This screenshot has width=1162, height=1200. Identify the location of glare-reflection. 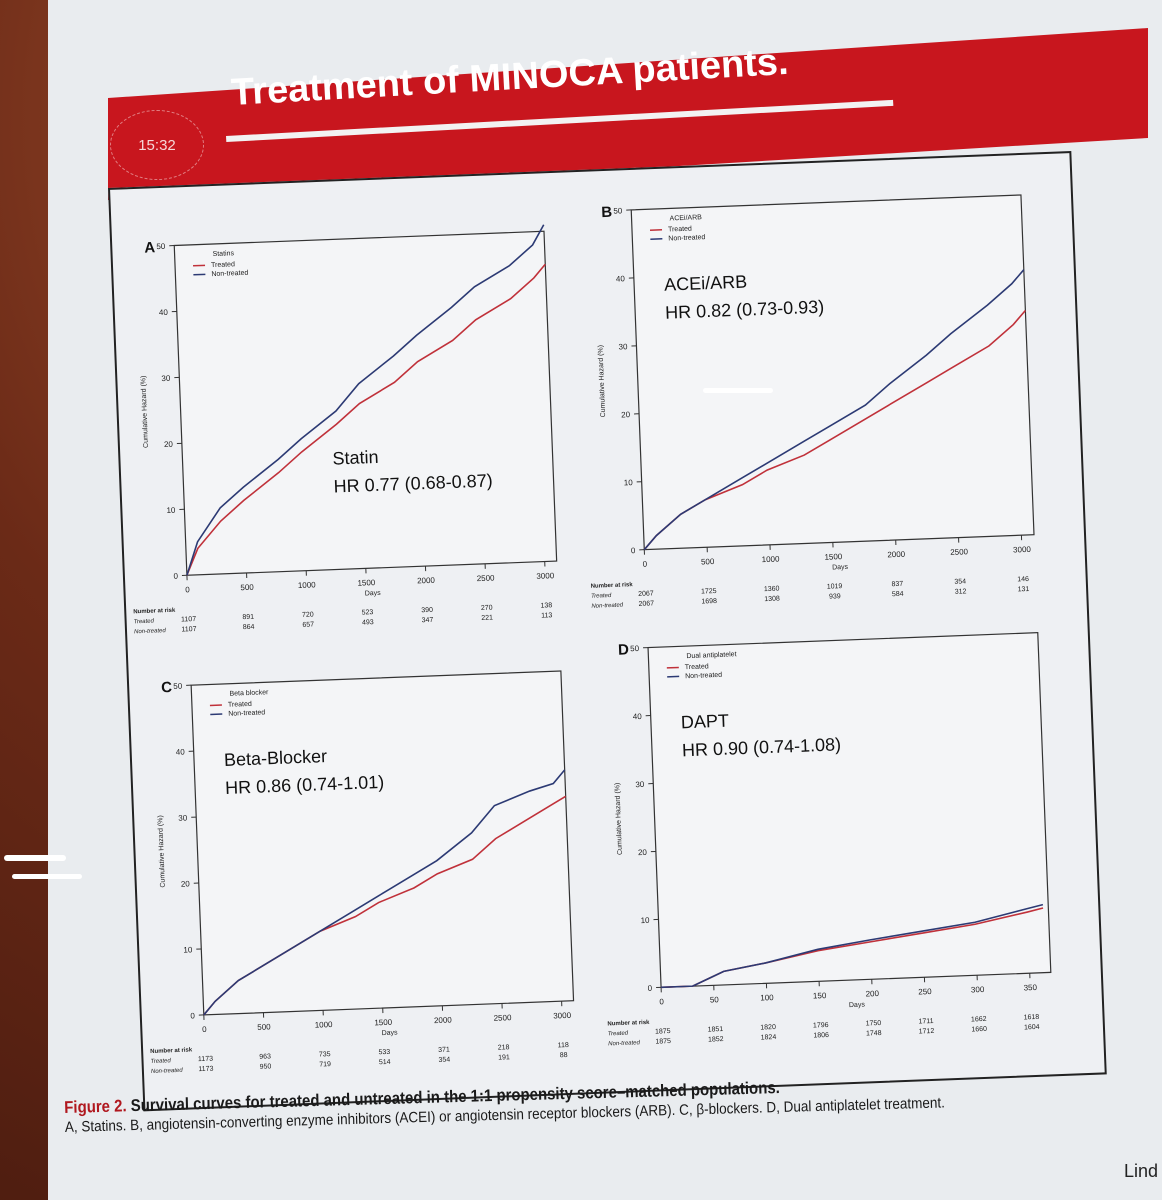
(35, 858).